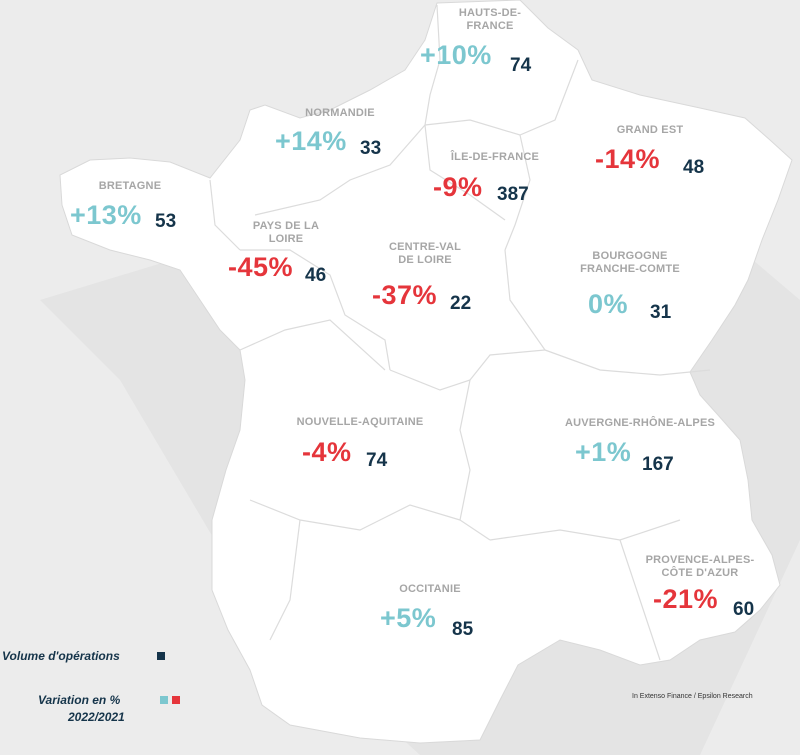 The image size is (800, 755). What do you see at coordinates (371, 148) in the screenshot?
I see `region-volume-normandie: 33` at bounding box center [371, 148].